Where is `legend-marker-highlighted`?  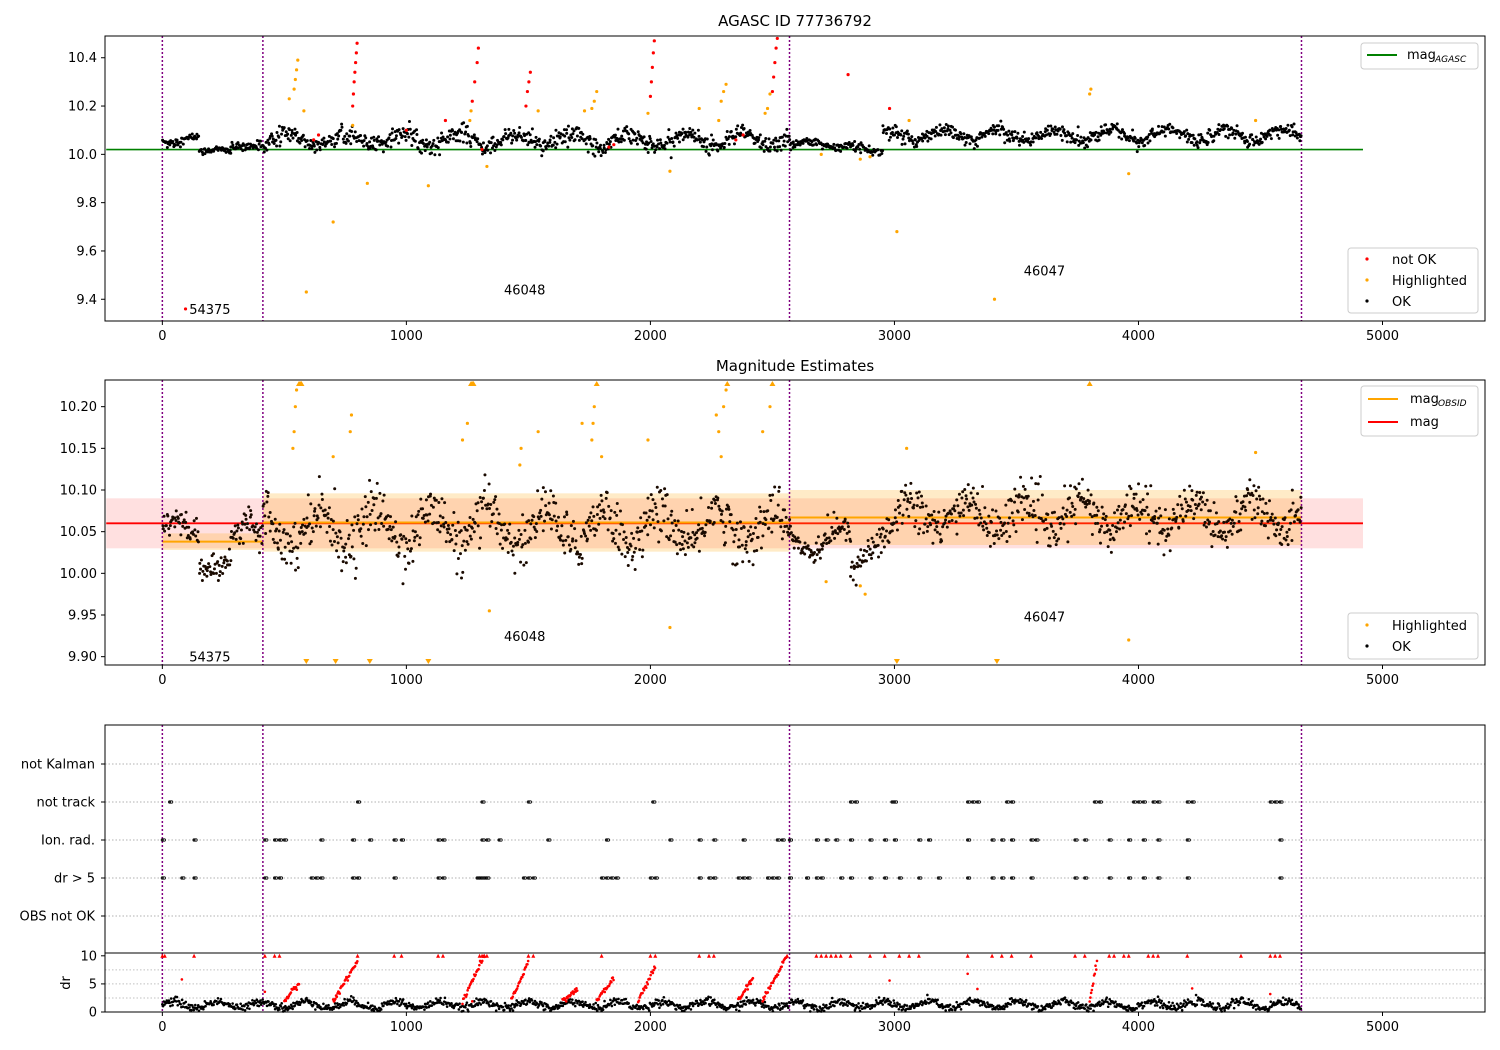 legend-marker-highlighted is located at coordinates (1367, 625).